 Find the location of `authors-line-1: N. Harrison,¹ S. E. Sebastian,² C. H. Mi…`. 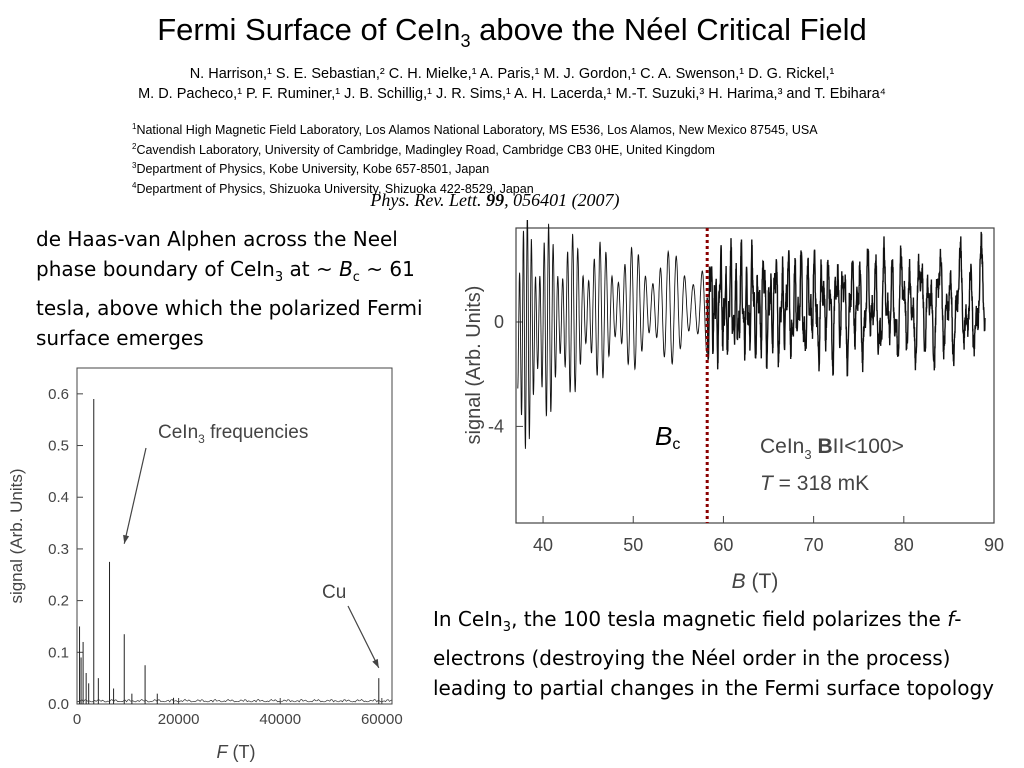

authors-line-1: N. Harrison,¹ S. E. Sebastian,² C. H. Mi… is located at coordinates (512, 74).